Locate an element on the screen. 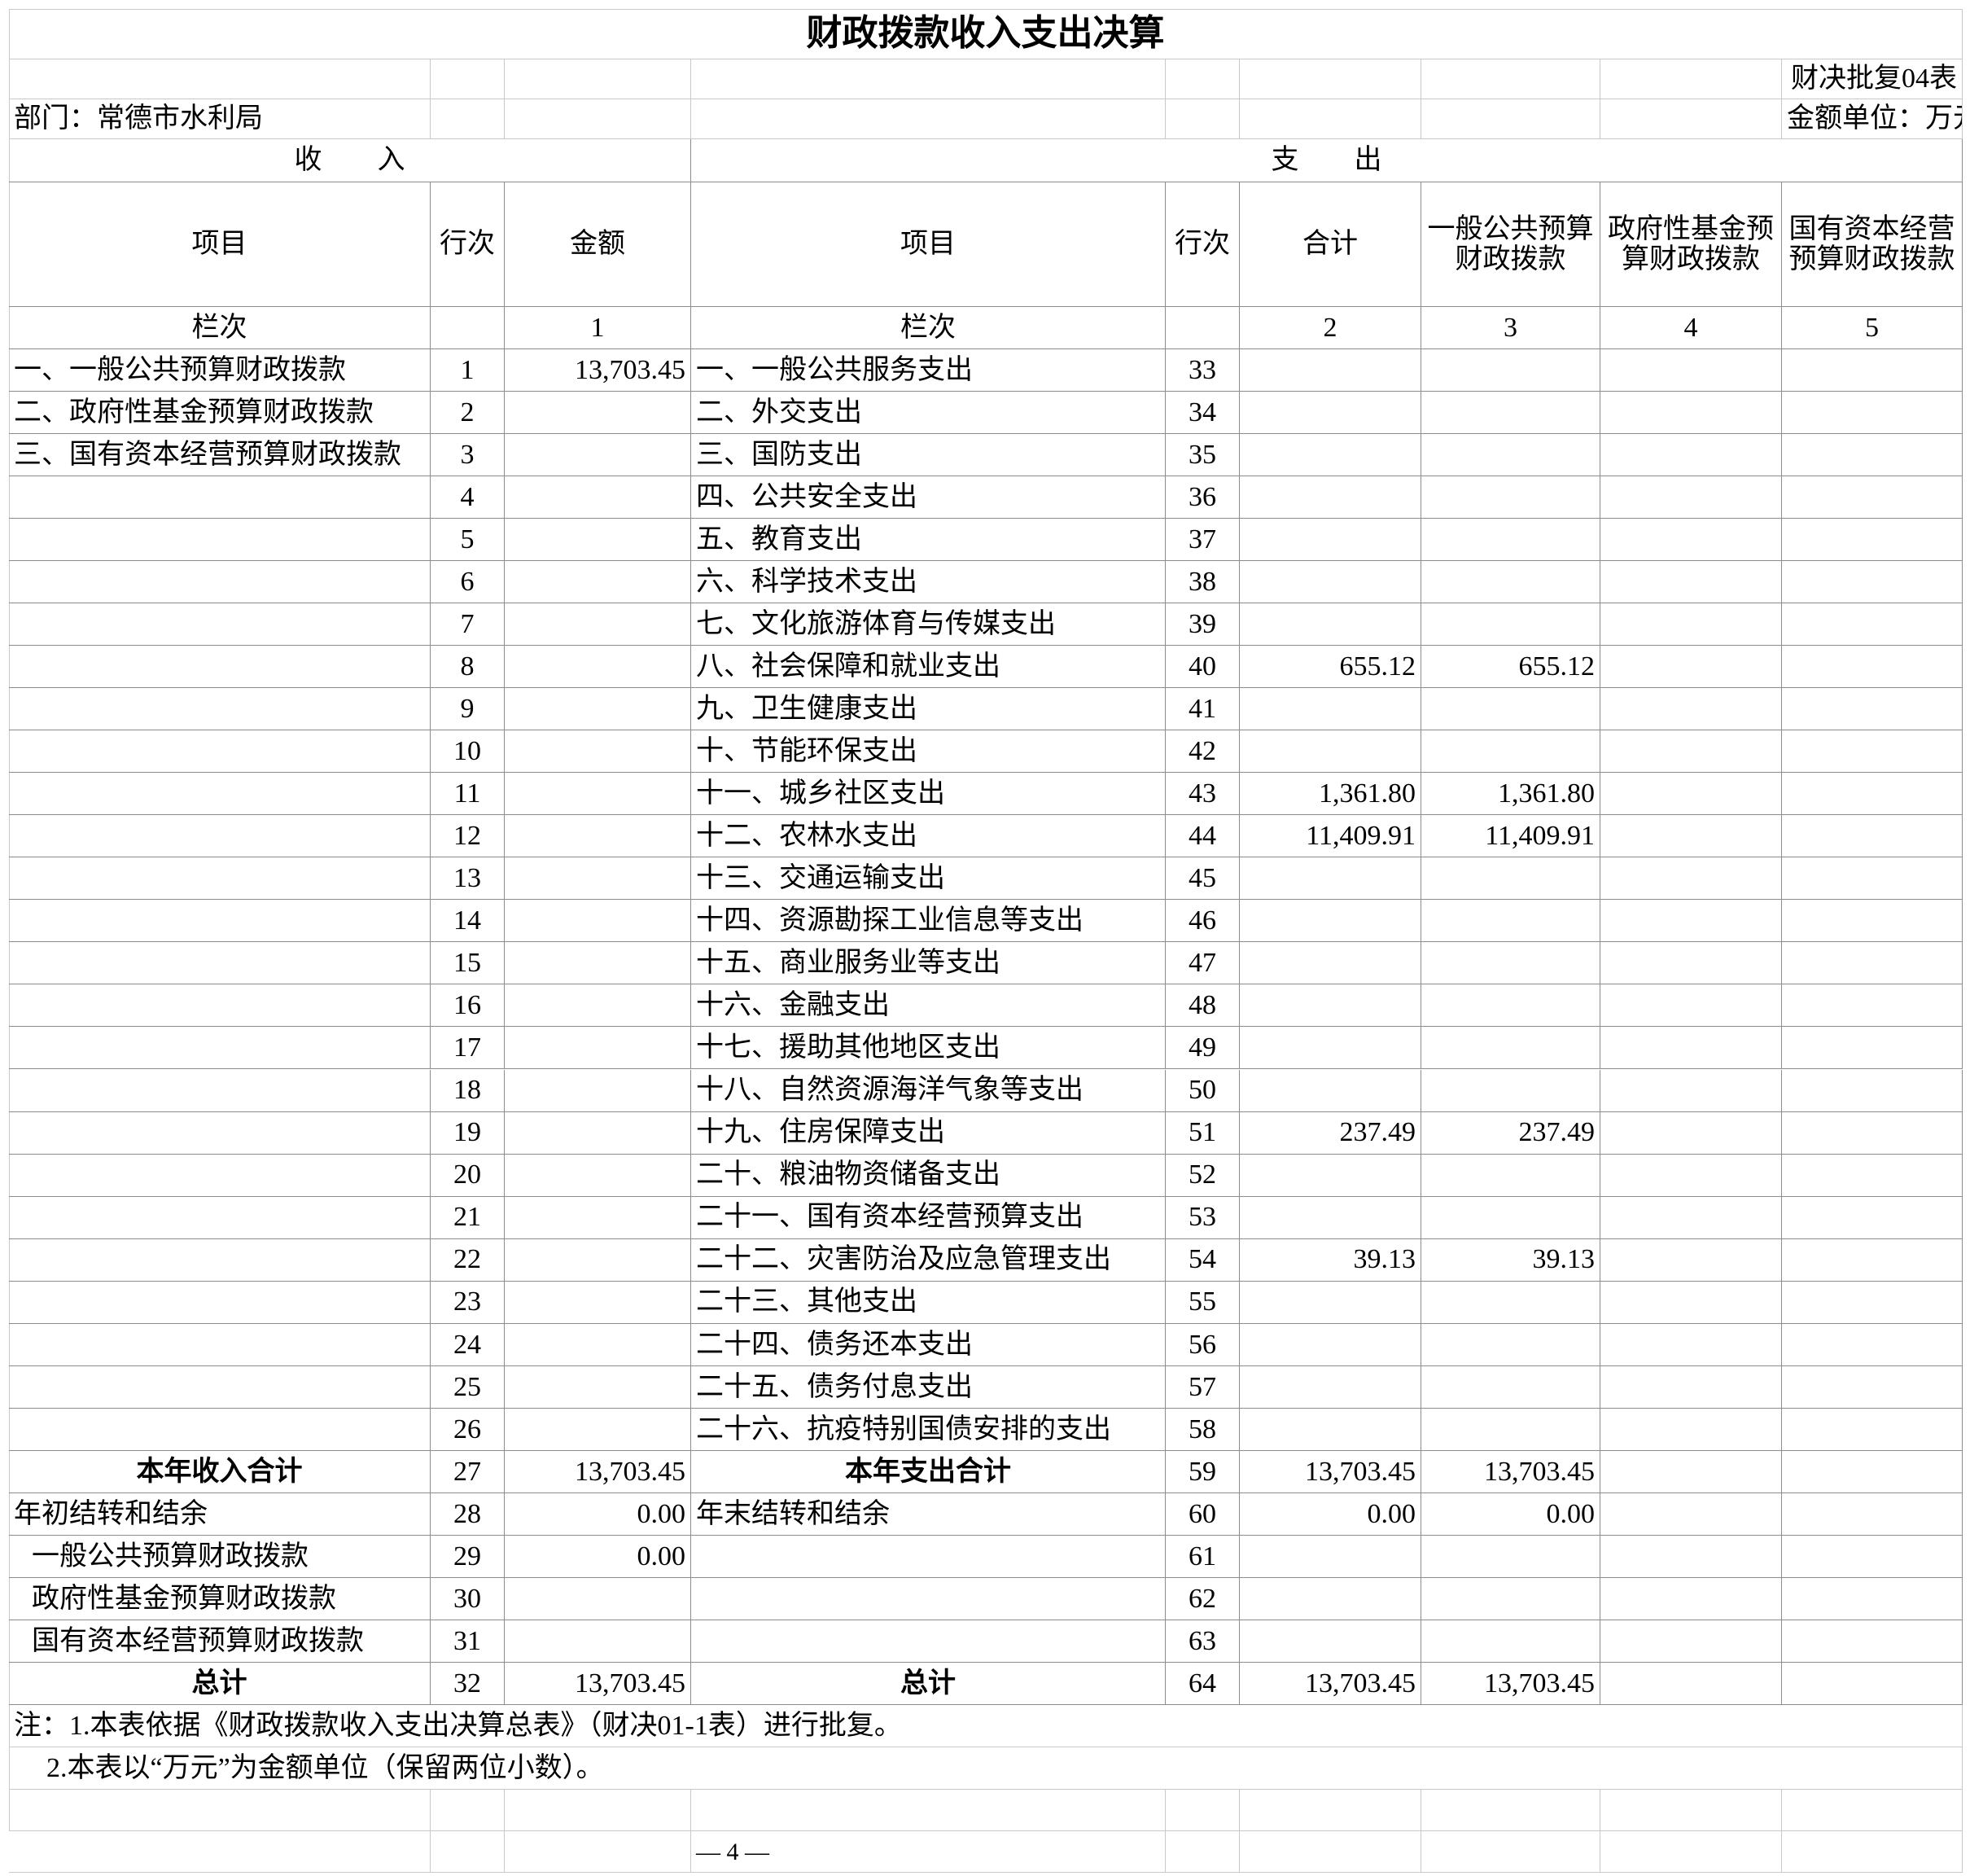 This screenshot has height=1876, width=1970. cell-text: 二、政府性基金预算财政拨款 is located at coordinates (194, 412).